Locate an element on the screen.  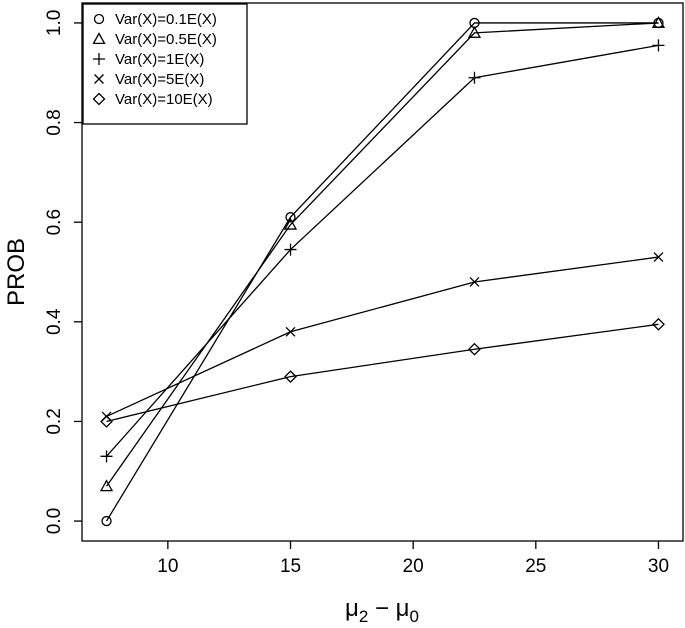
y-axis: 0.0 0.2 0.4 0.6 0.8 1.0 is located at coordinates (63, 272).